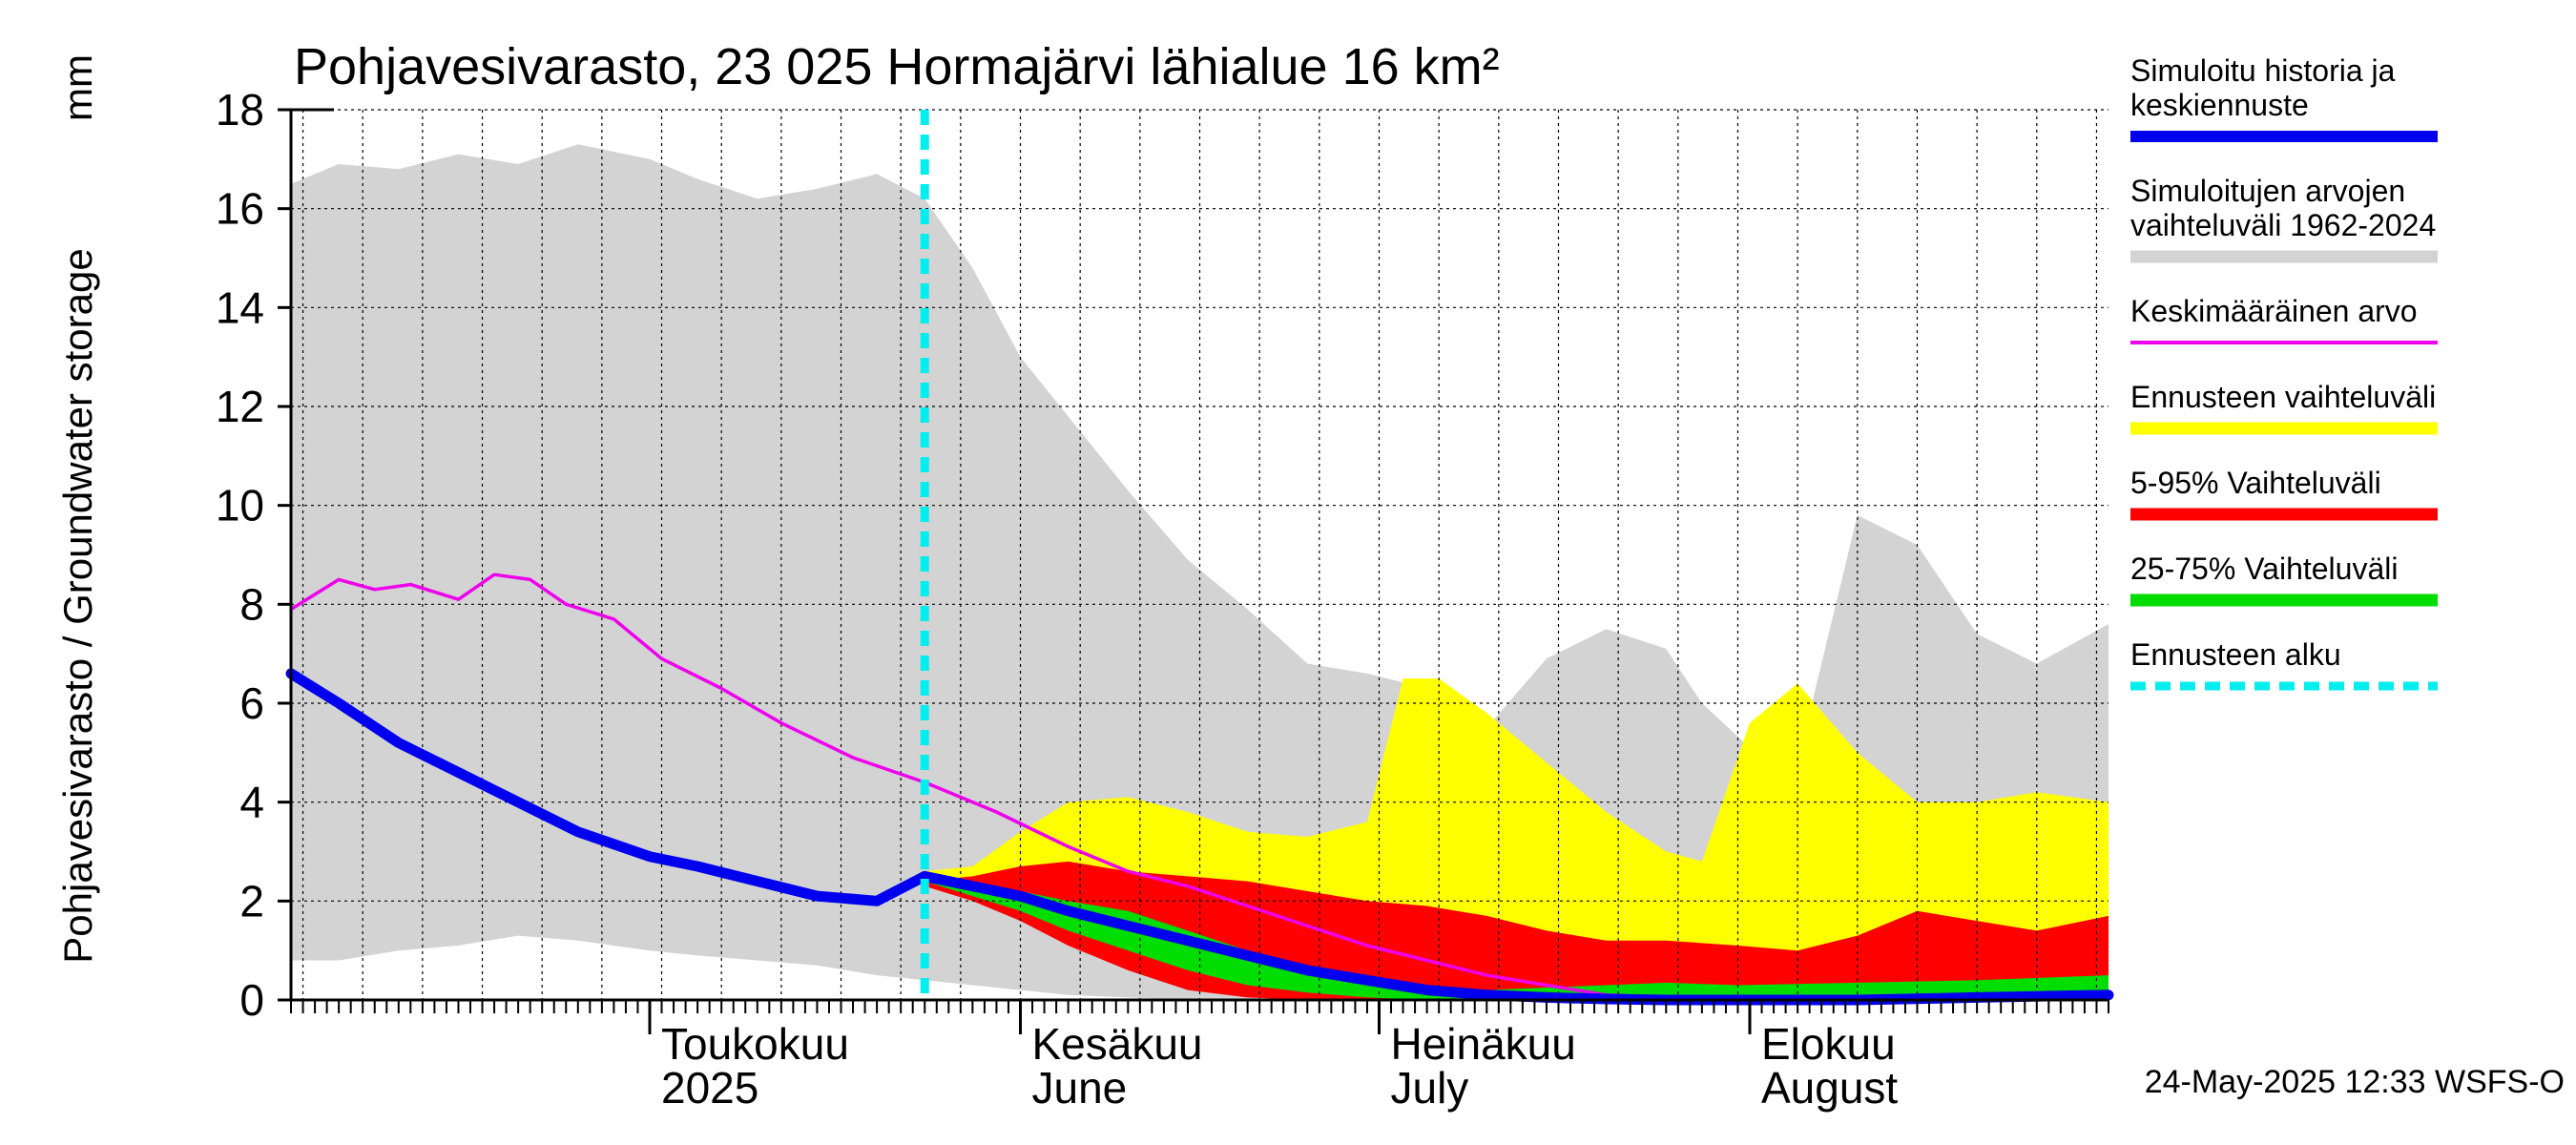  What do you see at coordinates (251, 1000) in the screenshot?
I see `y-tick-label-0: 0` at bounding box center [251, 1000].